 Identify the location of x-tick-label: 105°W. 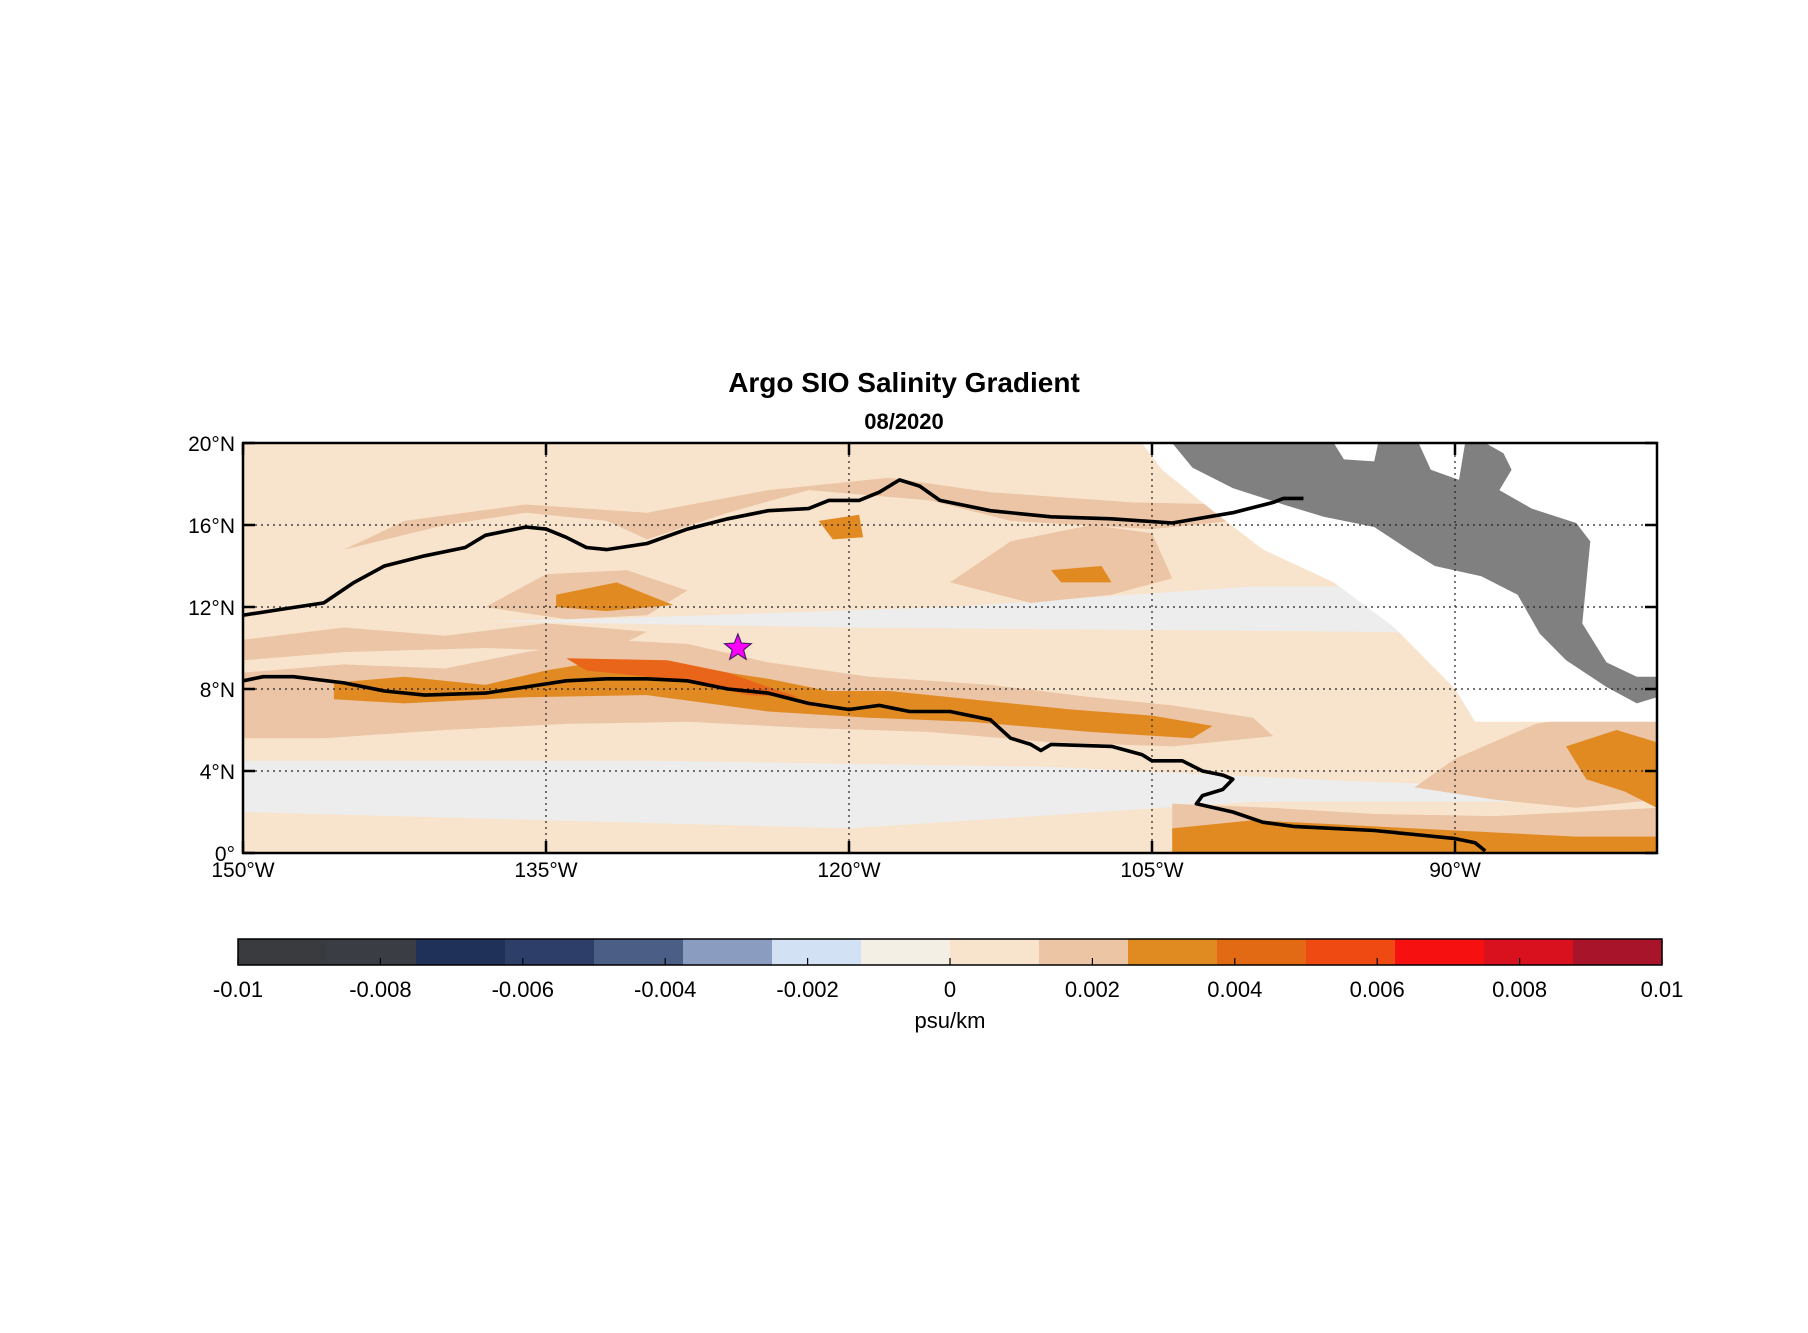
(1151, 870).